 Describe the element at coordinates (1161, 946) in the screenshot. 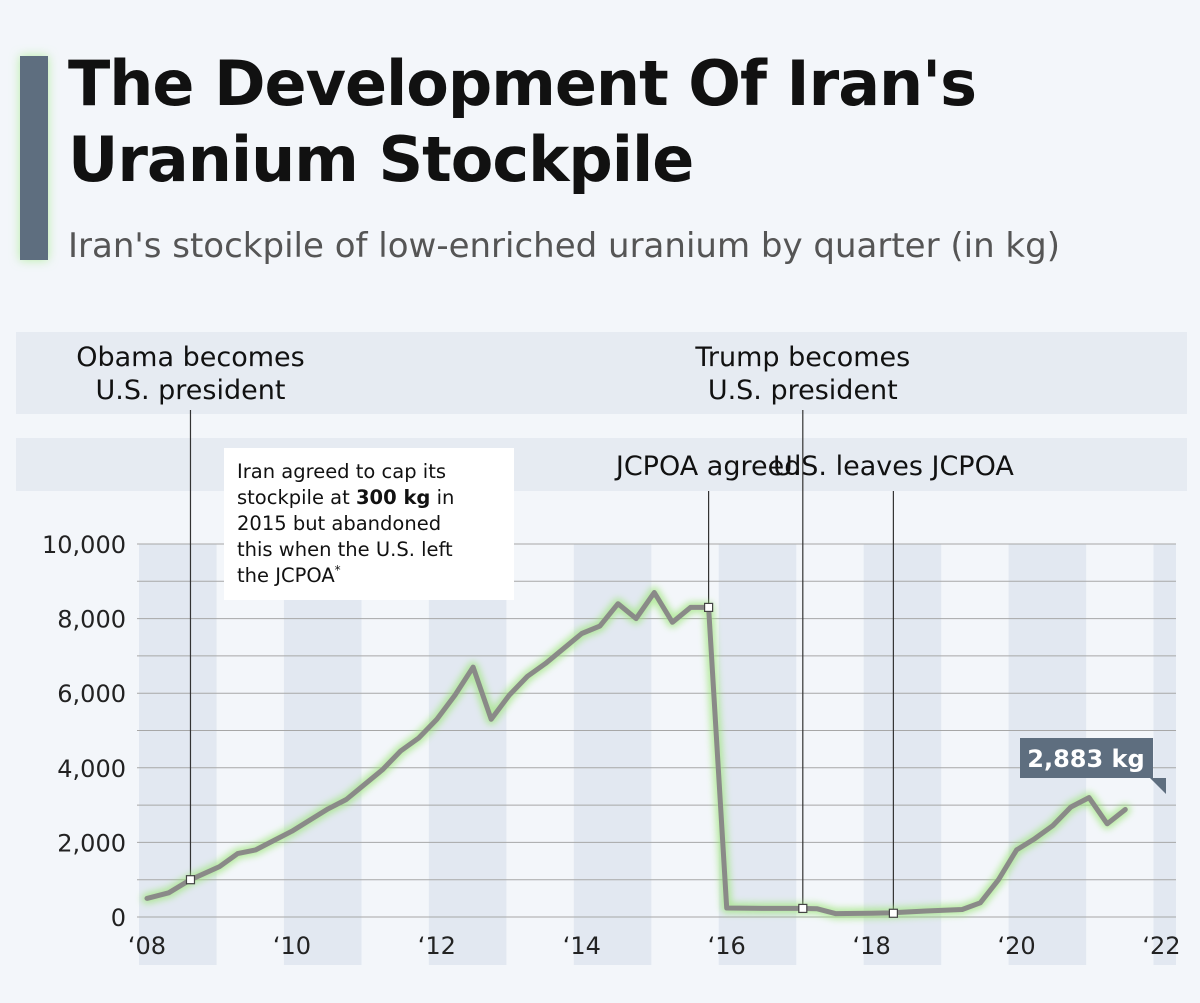

I see `x-tick-label: ‘22` at that location.